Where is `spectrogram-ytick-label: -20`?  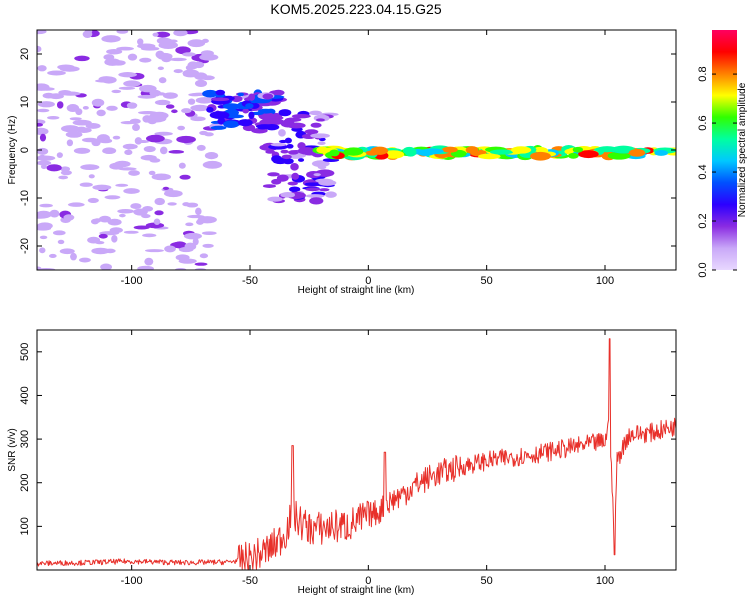 spectrogram-ytick-label: -20 is located at coordinates (25, 246).